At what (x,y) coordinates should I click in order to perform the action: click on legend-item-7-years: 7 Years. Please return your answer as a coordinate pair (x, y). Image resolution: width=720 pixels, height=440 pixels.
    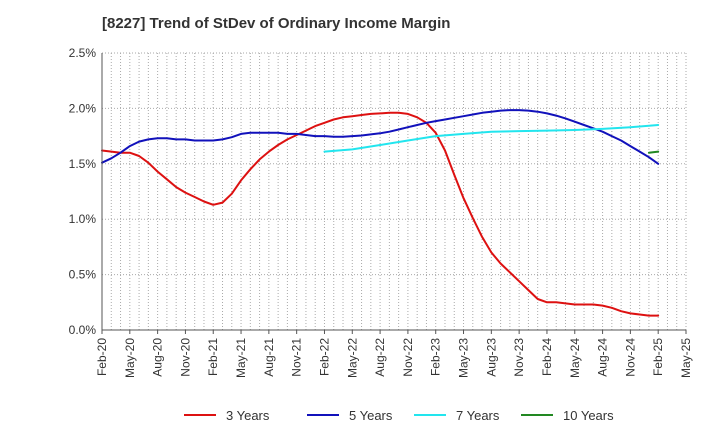
    Looking at the image, I should click on (456, 415).